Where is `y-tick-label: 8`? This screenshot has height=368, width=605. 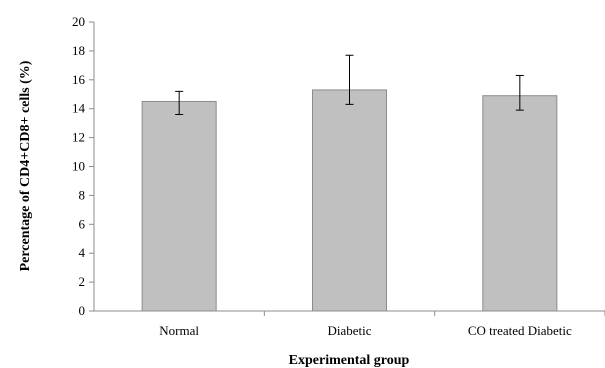 y-tick-label: 8 is located at coordinates (82, 194).